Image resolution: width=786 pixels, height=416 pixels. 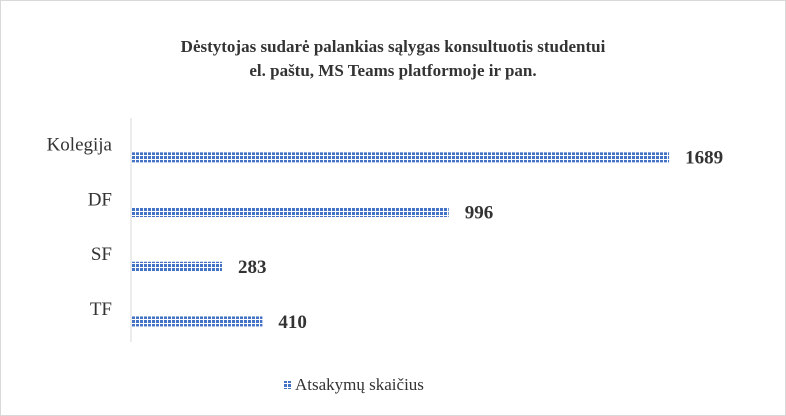 I want to click on data-label: 1689, so click(x=704, y=158).